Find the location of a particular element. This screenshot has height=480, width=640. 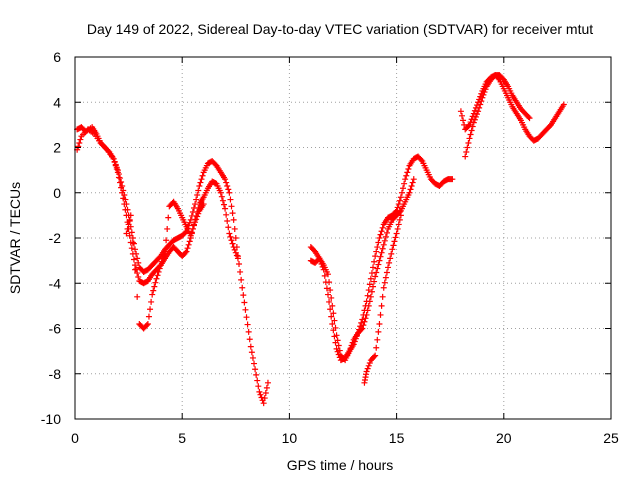

series-trace-e is located at coordinates (362, 270).